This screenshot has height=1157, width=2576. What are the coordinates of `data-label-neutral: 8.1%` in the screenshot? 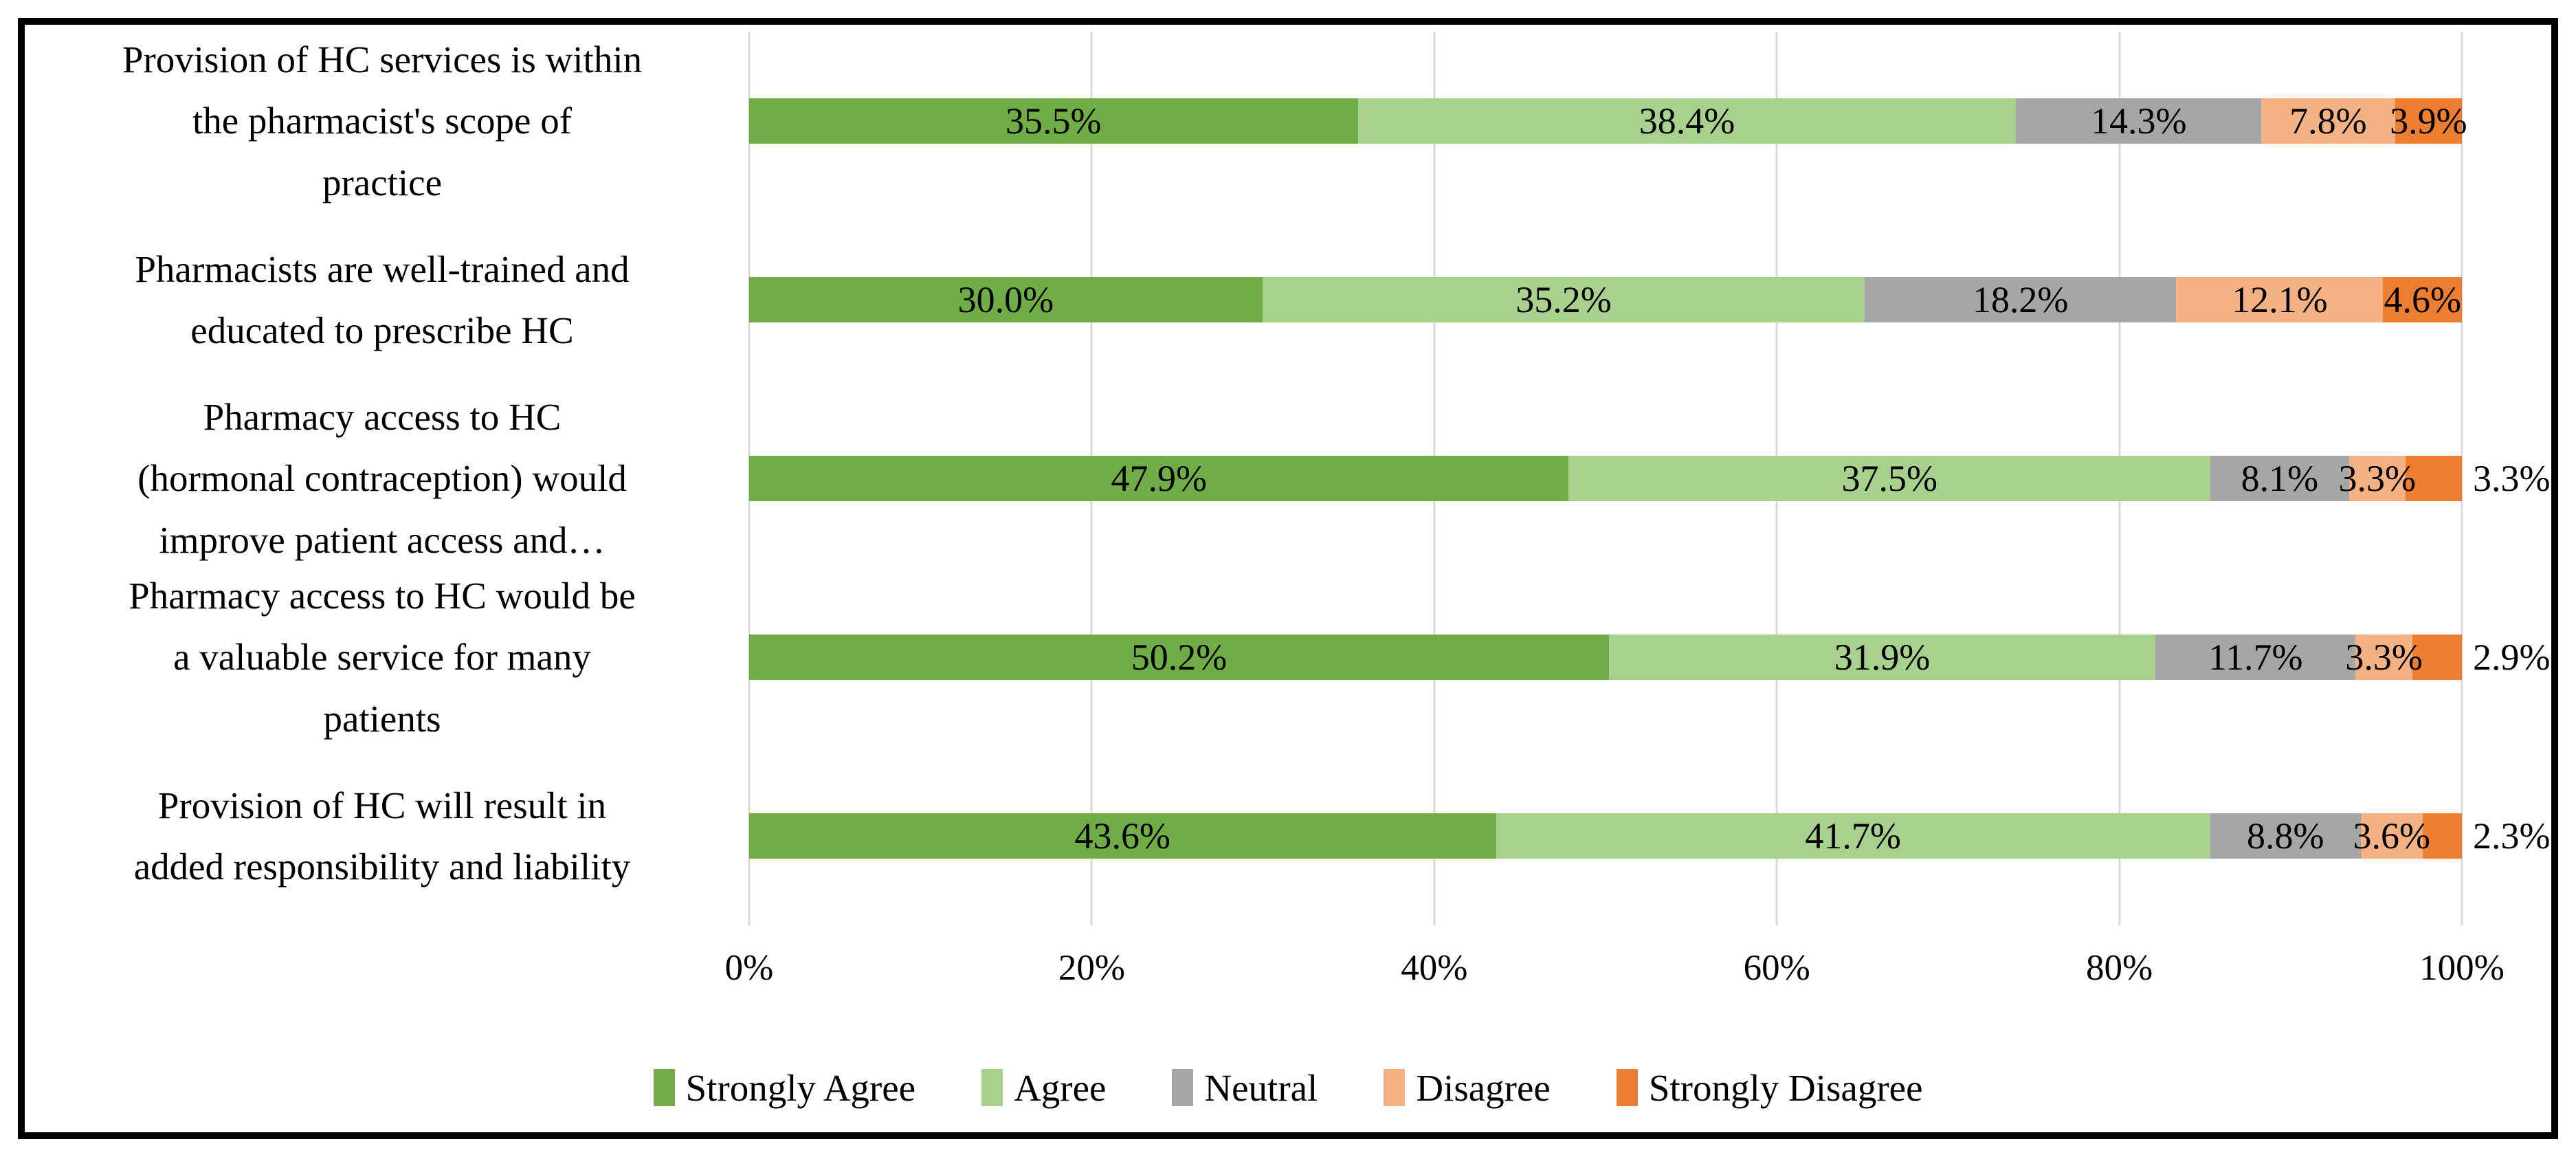 It's located at (2280, 478).